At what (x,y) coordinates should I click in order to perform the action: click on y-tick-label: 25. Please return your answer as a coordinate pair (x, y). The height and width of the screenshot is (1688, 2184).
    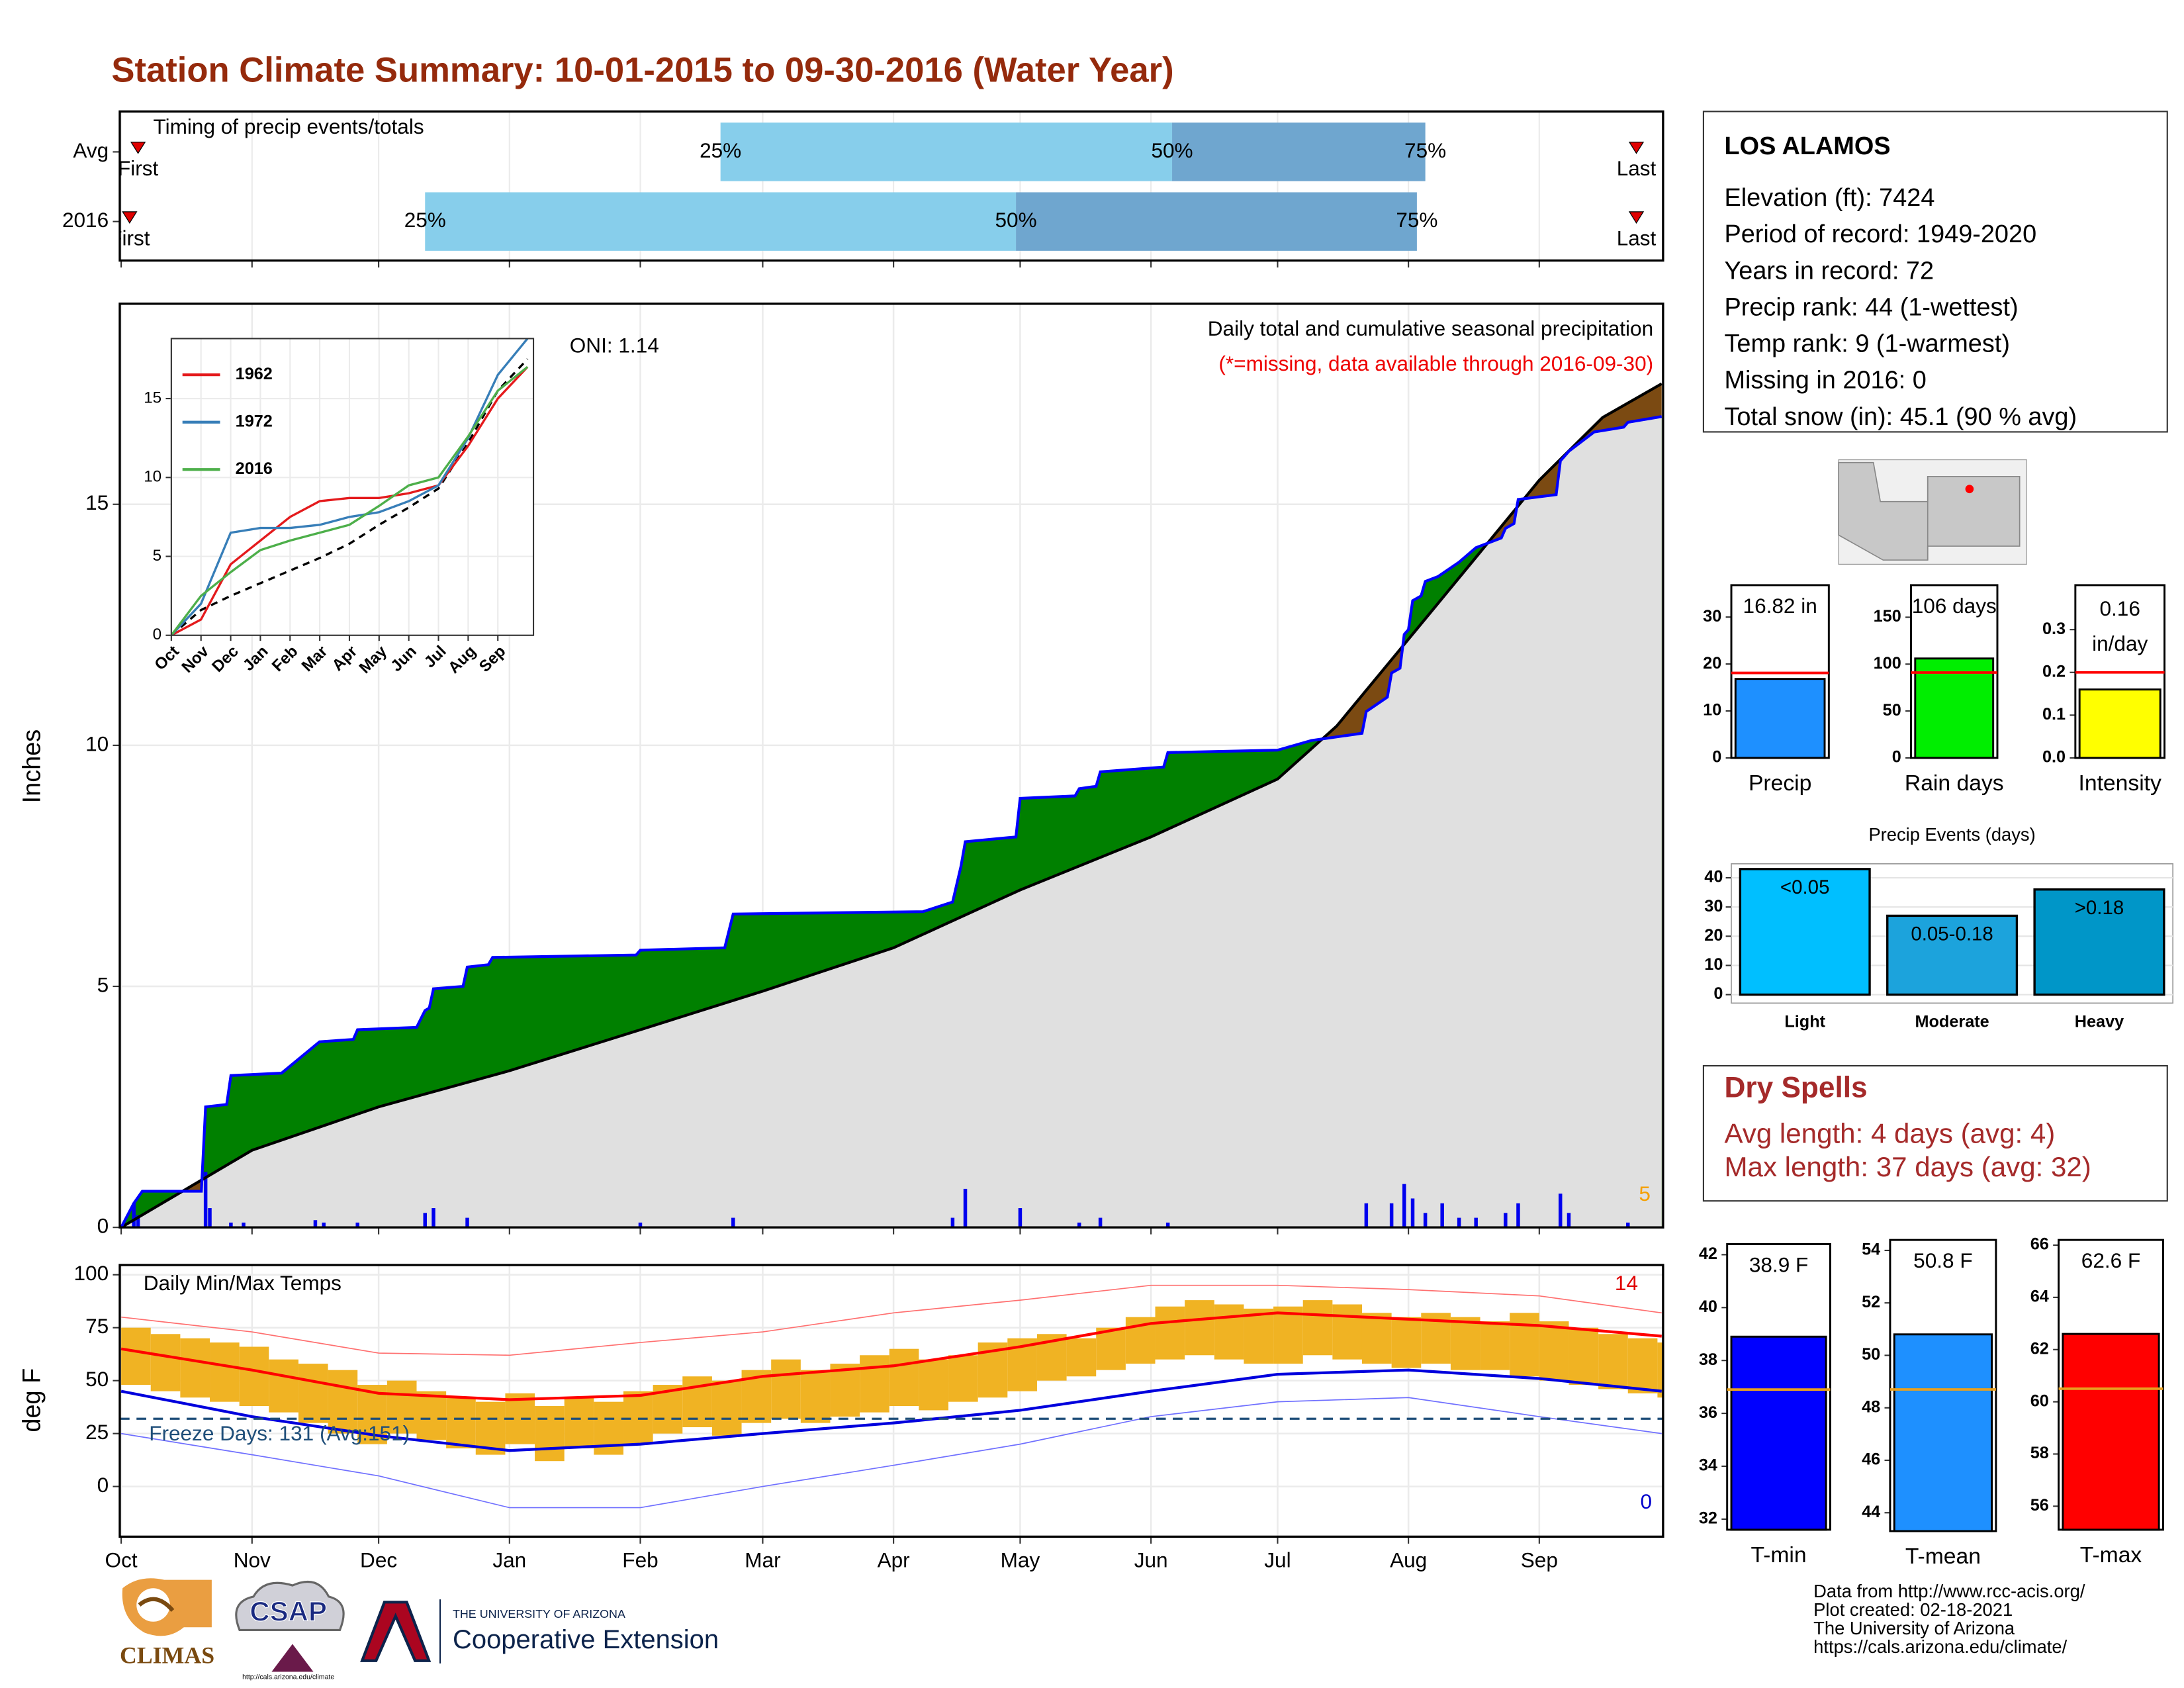
    Looking at the image, I should click on (97, 1432).